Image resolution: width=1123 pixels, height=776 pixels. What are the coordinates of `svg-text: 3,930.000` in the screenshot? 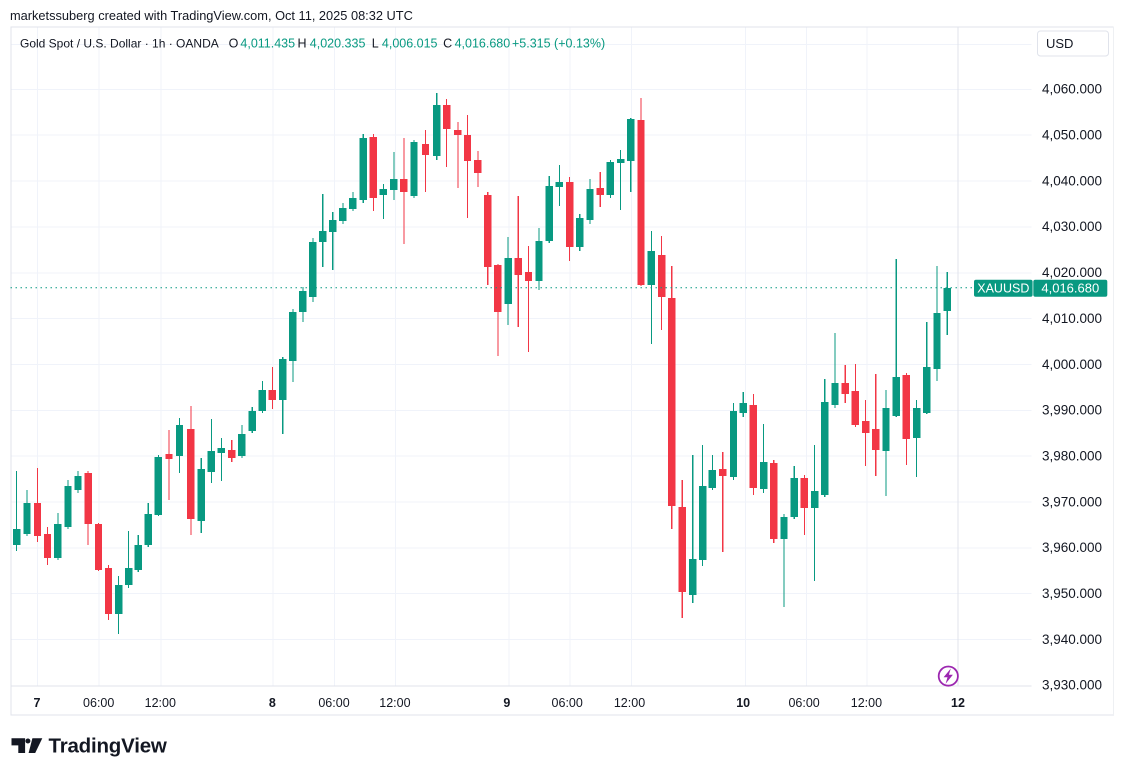 It's located at (1072, 685).